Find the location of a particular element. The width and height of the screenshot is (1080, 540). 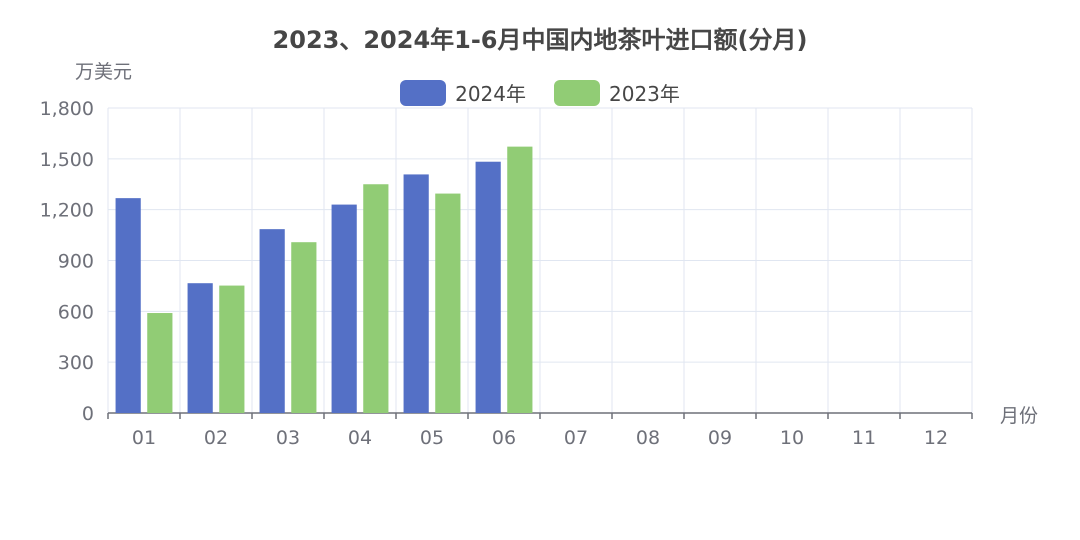

y-tick-label: 900 is located at coordinates (76, 262).